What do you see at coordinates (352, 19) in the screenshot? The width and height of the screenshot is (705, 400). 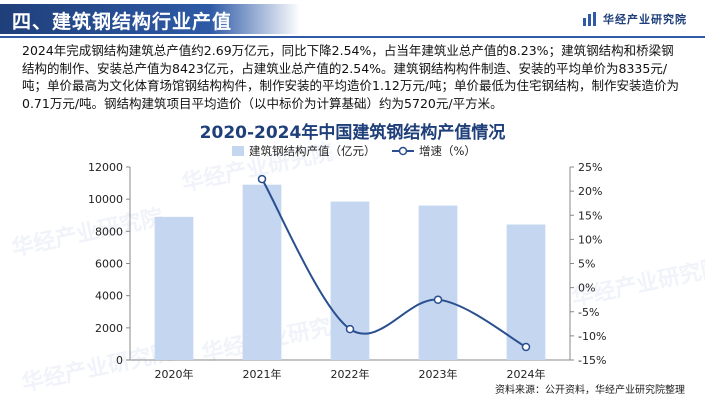 I see `header: 四、建筑钢结构行业产值 华经产业研究院` at bounding box center [352, 19].